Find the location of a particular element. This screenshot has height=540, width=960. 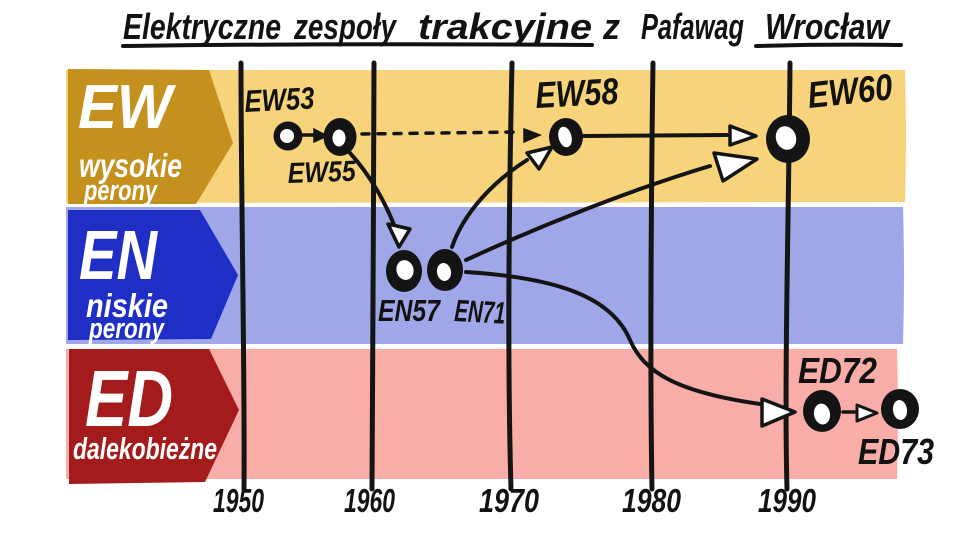

svg-text: EW55 is located at coordinates (322, 173).